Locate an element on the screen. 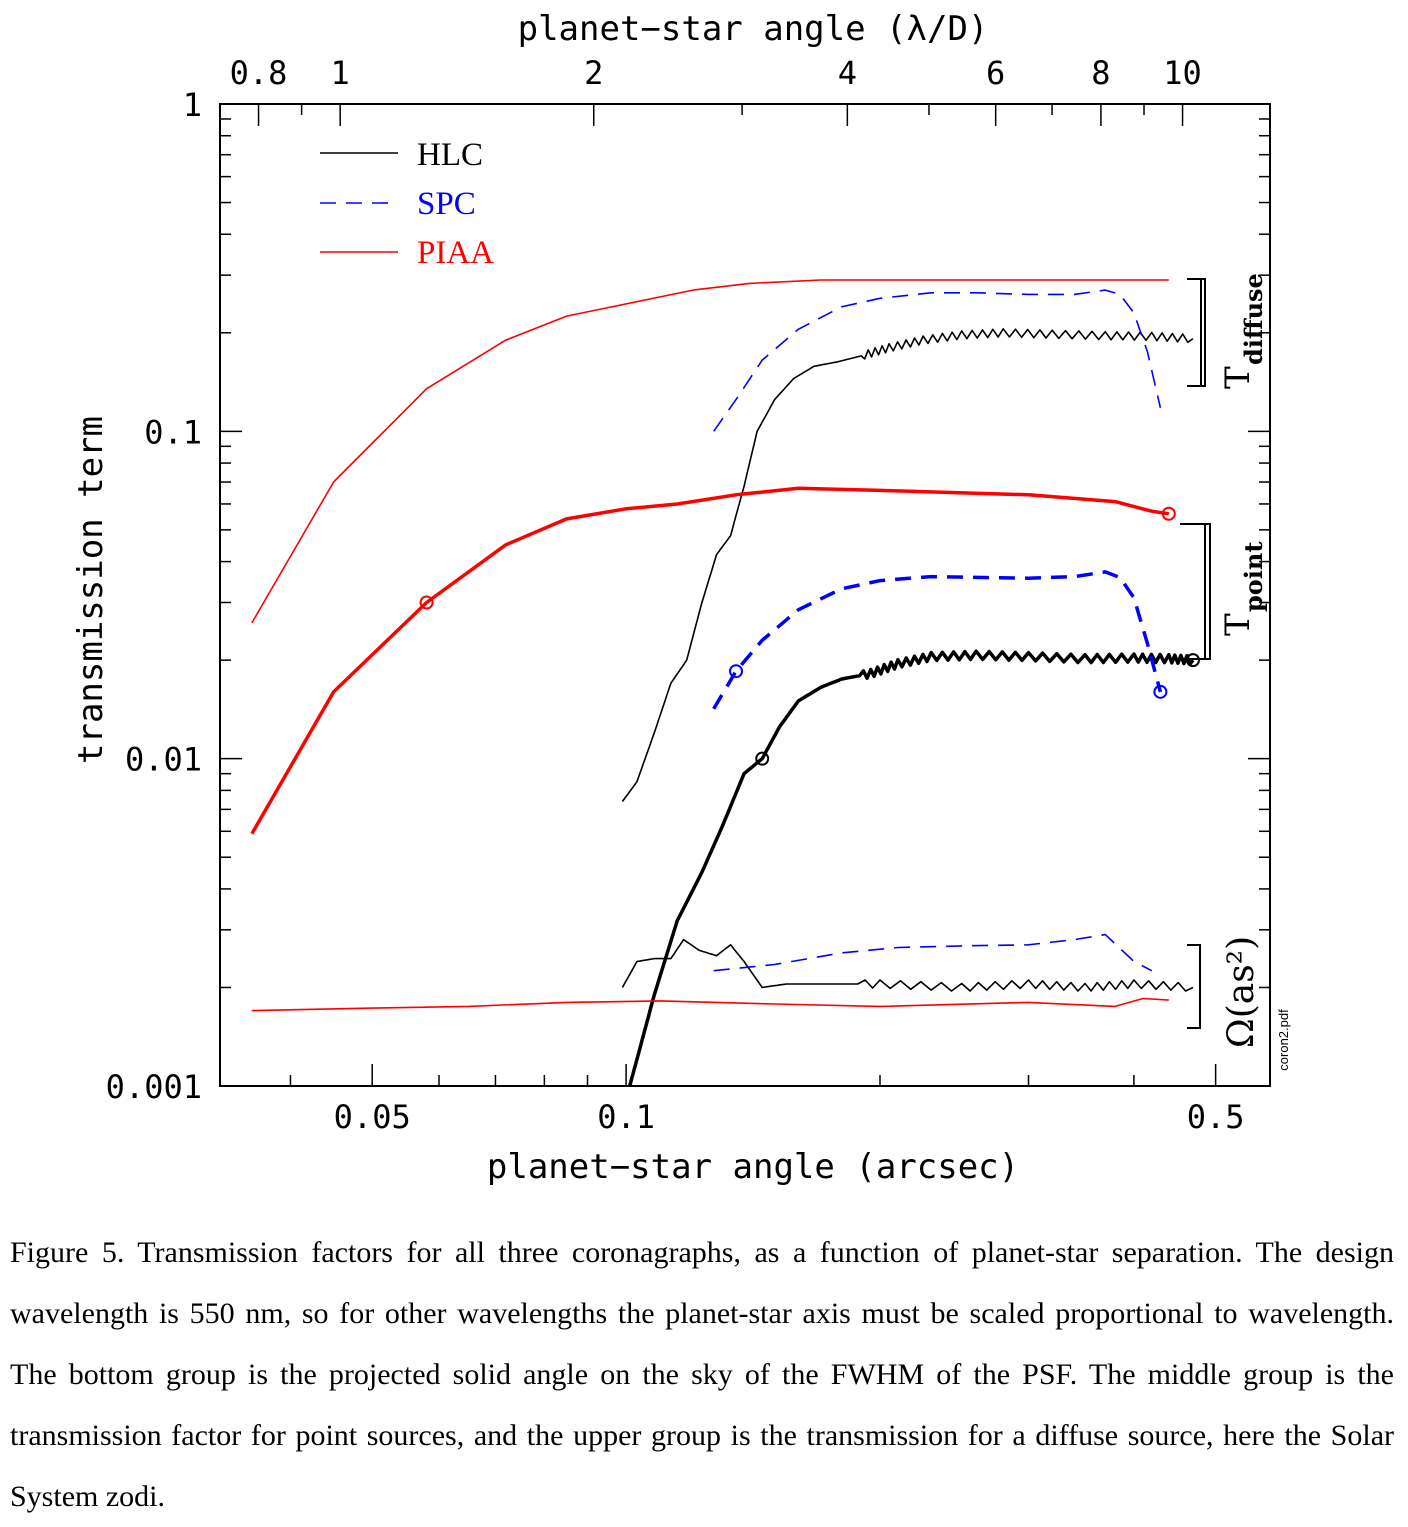 The width and height of the screenshot is (1408, 1527). label-t-diffuse: T diffuse is located at coordinates (1243, 331).